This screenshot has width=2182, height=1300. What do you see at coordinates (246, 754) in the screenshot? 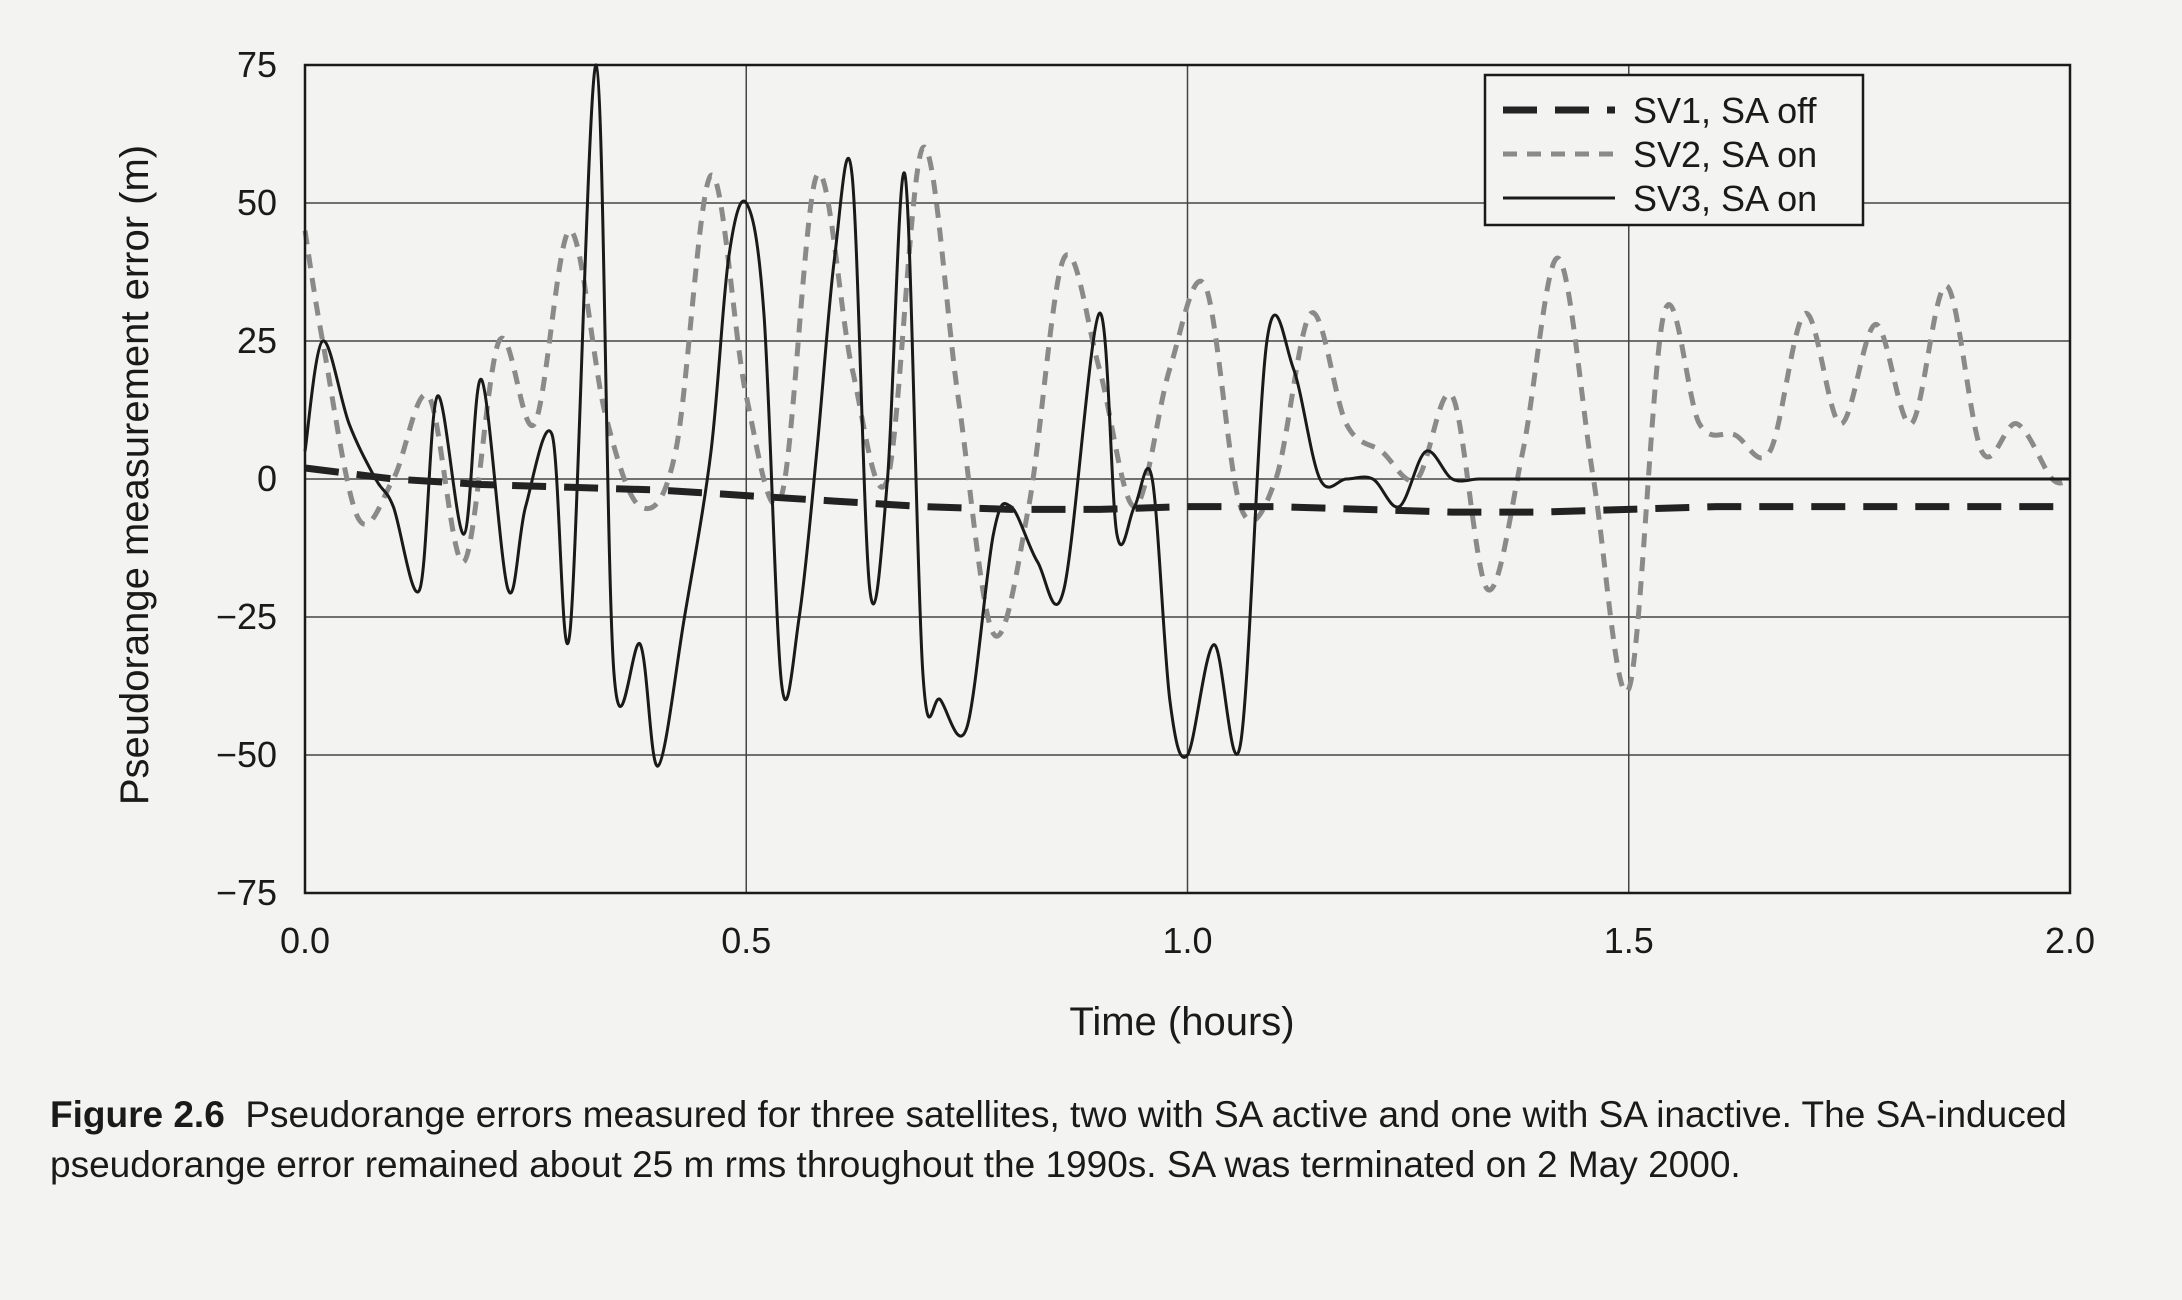
I see `y-tick-label: −50` at bounding box center [246, 754].